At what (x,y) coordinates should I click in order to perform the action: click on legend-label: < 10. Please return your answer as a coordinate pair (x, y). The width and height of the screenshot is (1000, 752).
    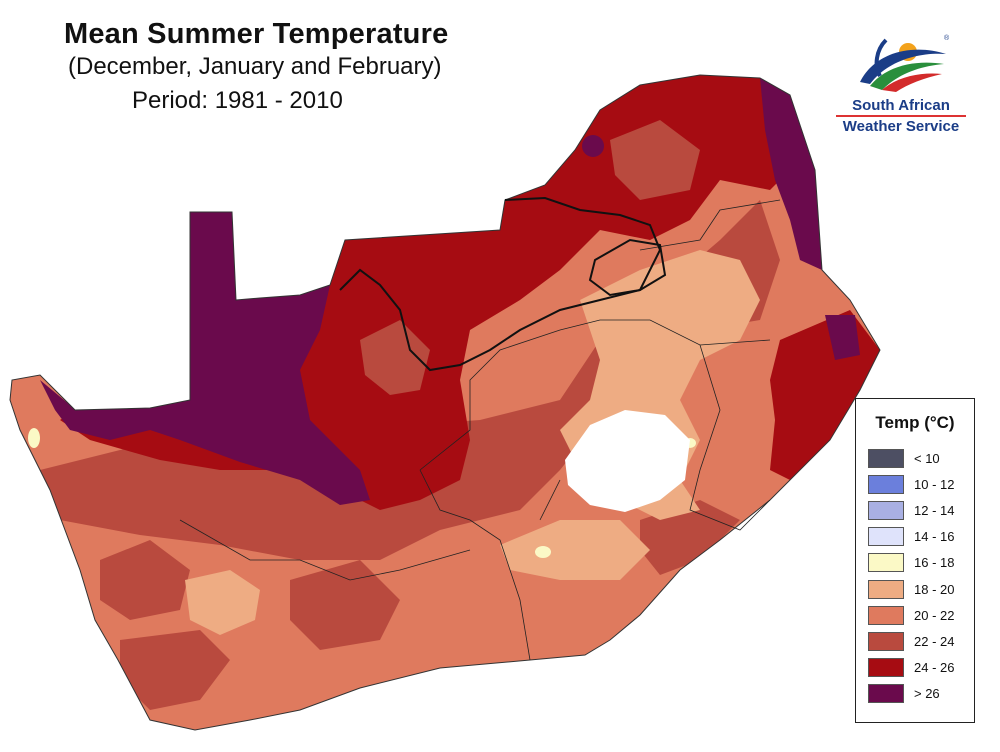
    Looking at the image, I should click on (927, 458).